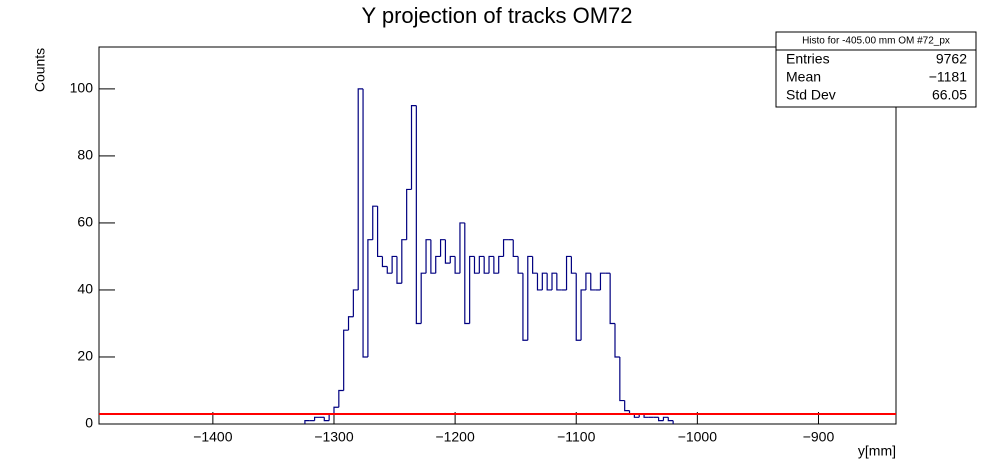  What do you see at coordinates (85, 289) in the screenshot?
I see `y-tick-label: 40` at bounding box center [85, 289].